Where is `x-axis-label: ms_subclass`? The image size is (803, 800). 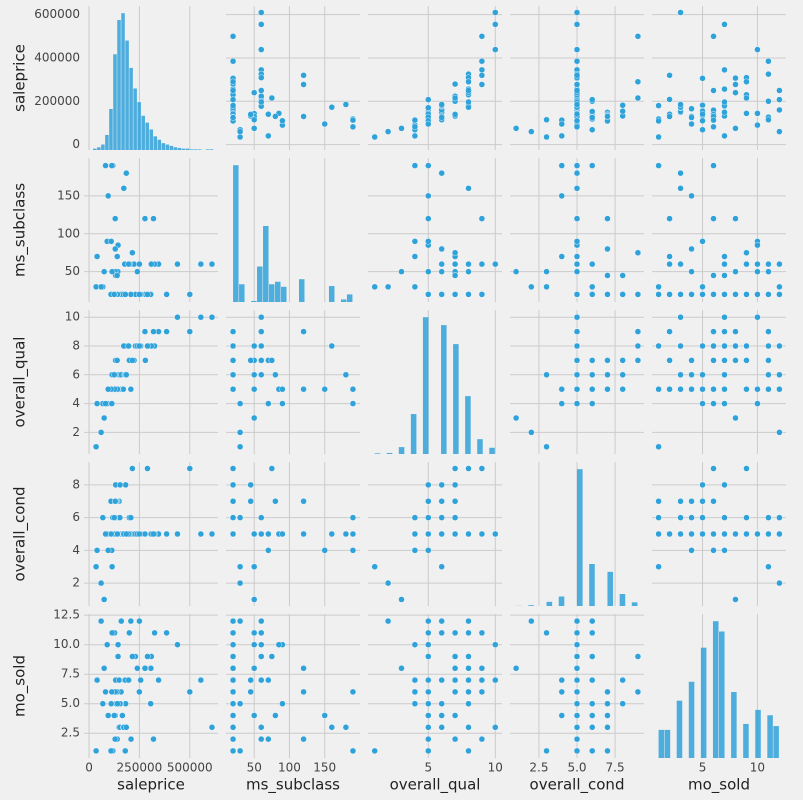
x-axis-label: ms_subclass is located at coordinates (293, 785).